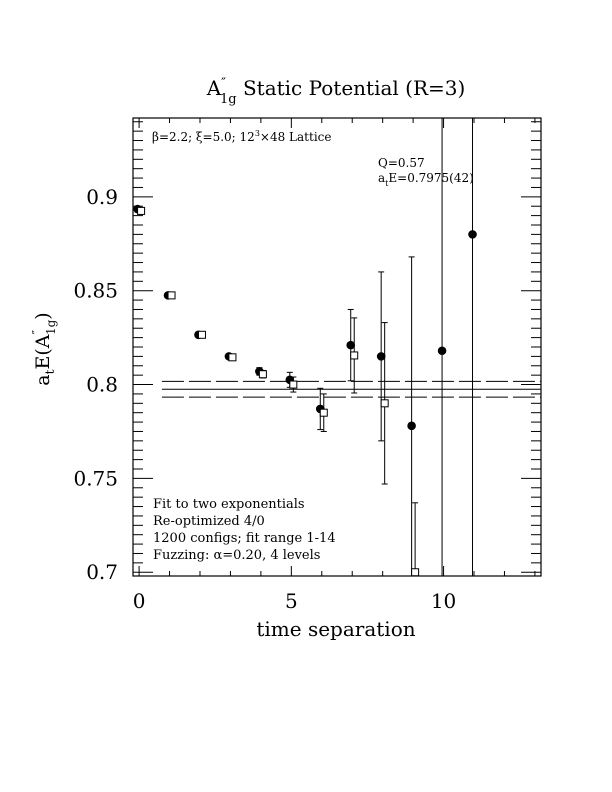 The height and width of the screenshot is (792, 612). What do you see at coordinates (102, 385) in the screenshot?
I see `y-tick-label: 0.8` at bounding box center [102, 385].